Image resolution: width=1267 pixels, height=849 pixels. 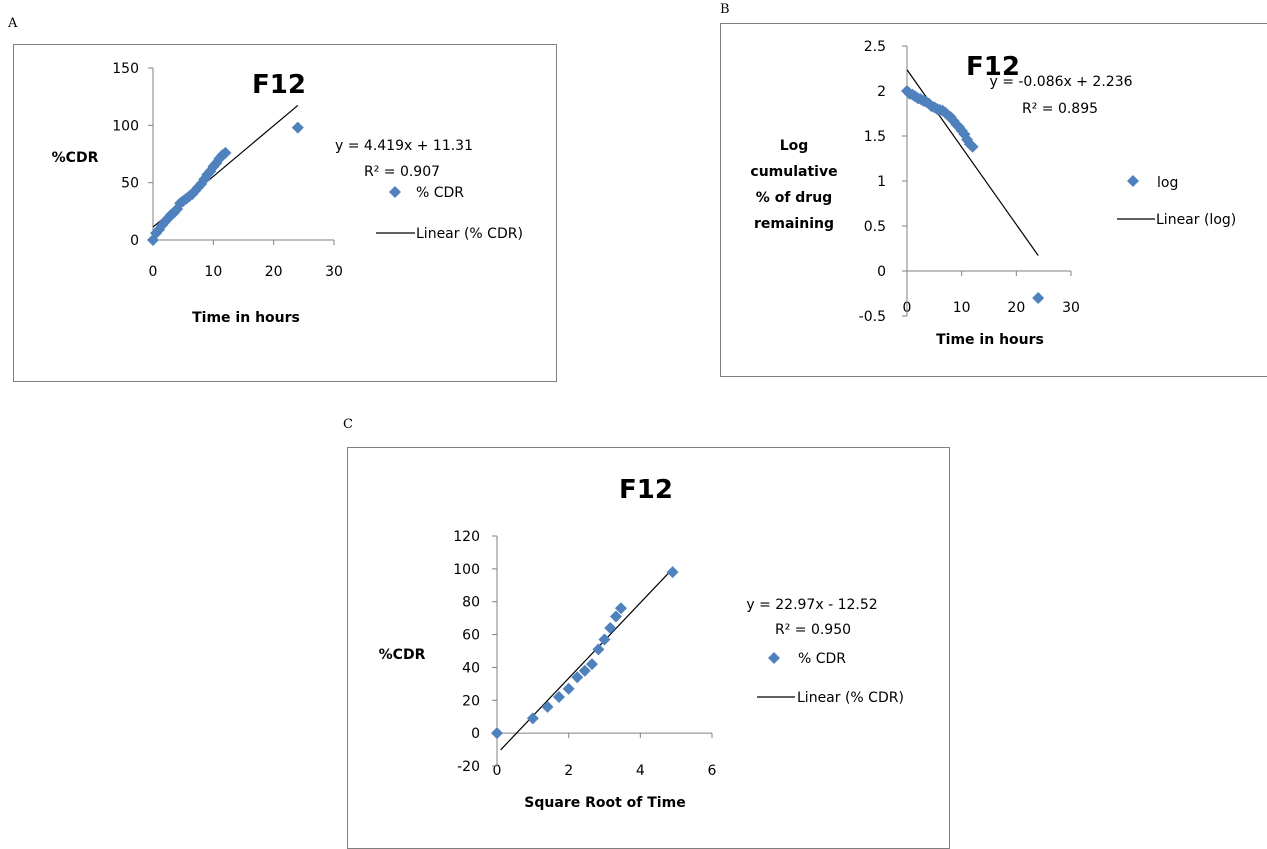 I want to click on chart-b-title: F12, so click(x=993, y=67).